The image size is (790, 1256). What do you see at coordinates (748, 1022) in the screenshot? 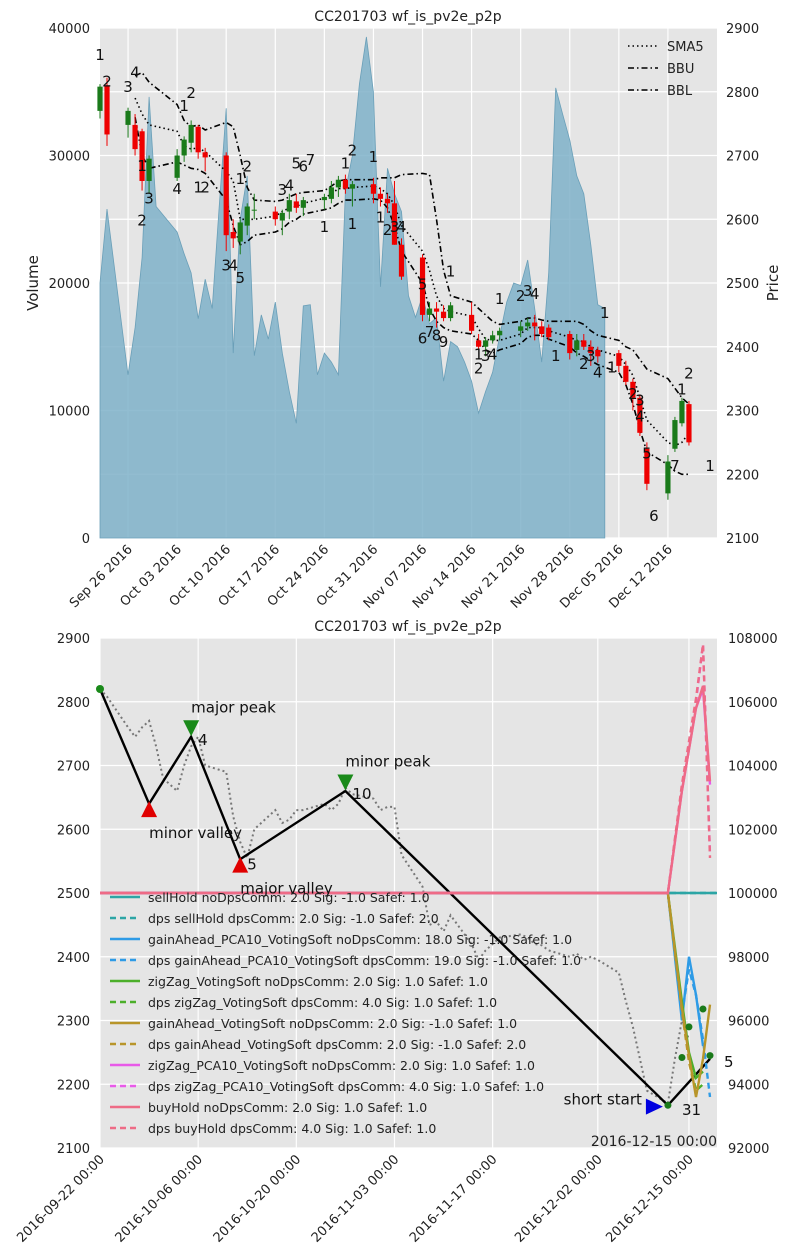
I see `tick-label: 96000` at bounding box center [748, 1022].